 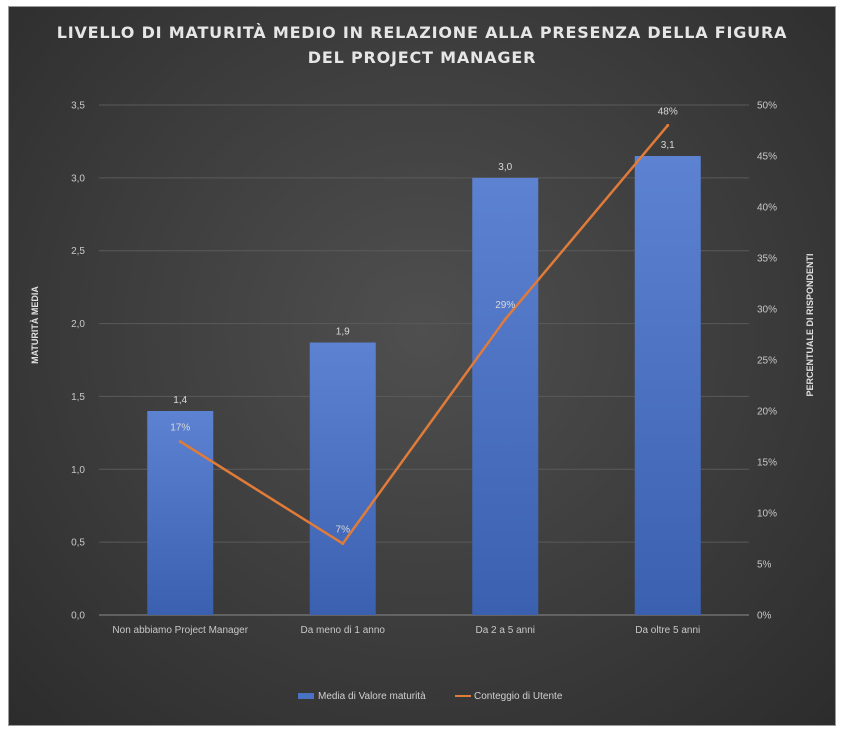 I want to click on right-tick-label: 40%, so click(x=767, y=208).